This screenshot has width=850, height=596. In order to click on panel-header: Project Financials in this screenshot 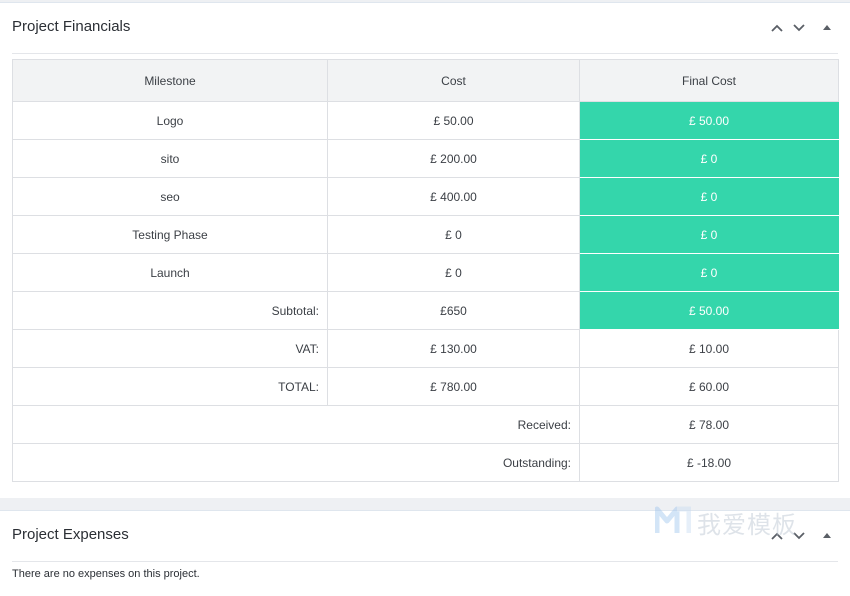, I will do `click(425, 28)`.